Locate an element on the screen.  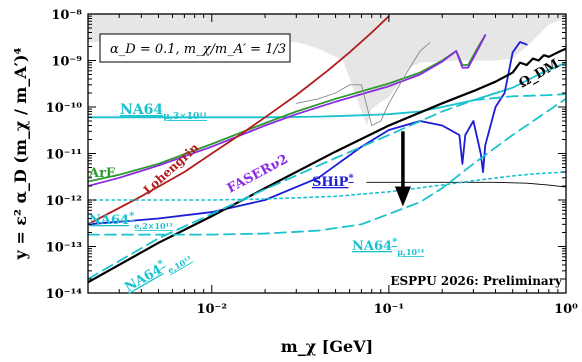
y-tick-label: 10⁻¹³ is located at coordinates (64, 248).